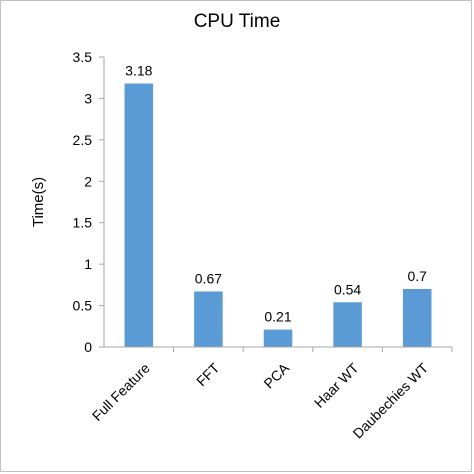 The image size is (474, 474). I want to click on y-tick-label: 3, so click(88, 98).